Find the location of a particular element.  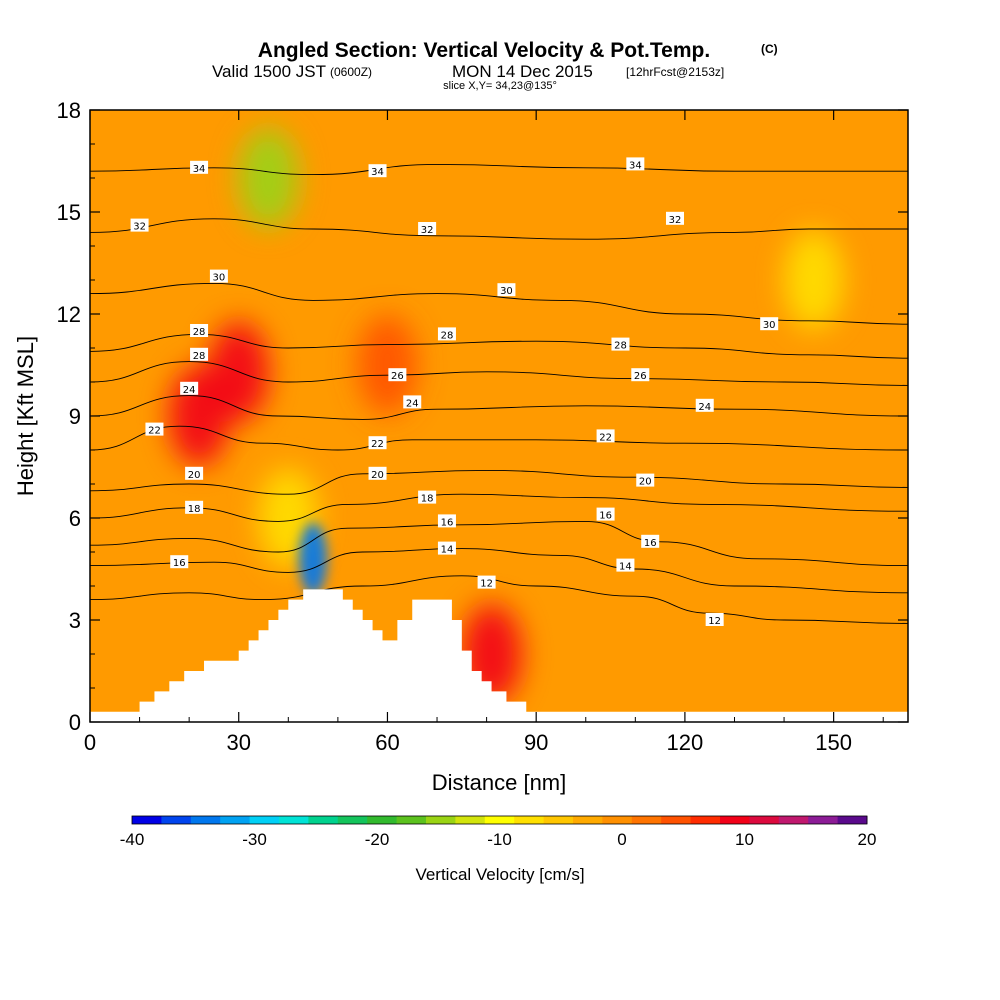

colorbar-tick-label: -30 is located at coordinates (254, 839).